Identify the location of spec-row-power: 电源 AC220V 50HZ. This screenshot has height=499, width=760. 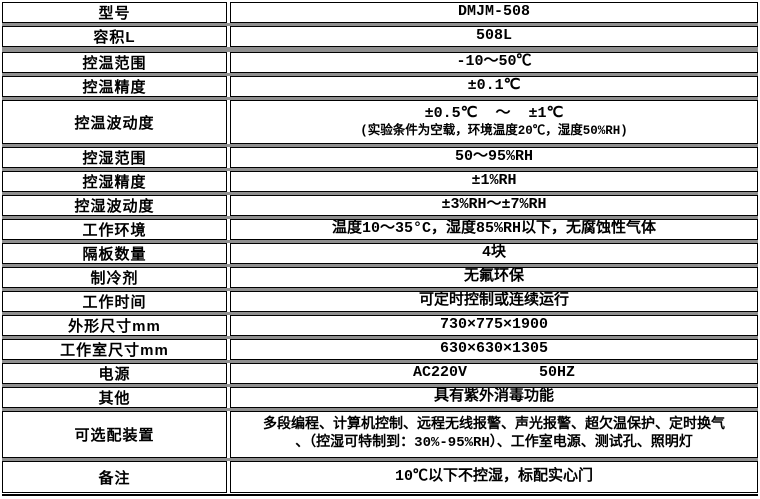
(380, 373).